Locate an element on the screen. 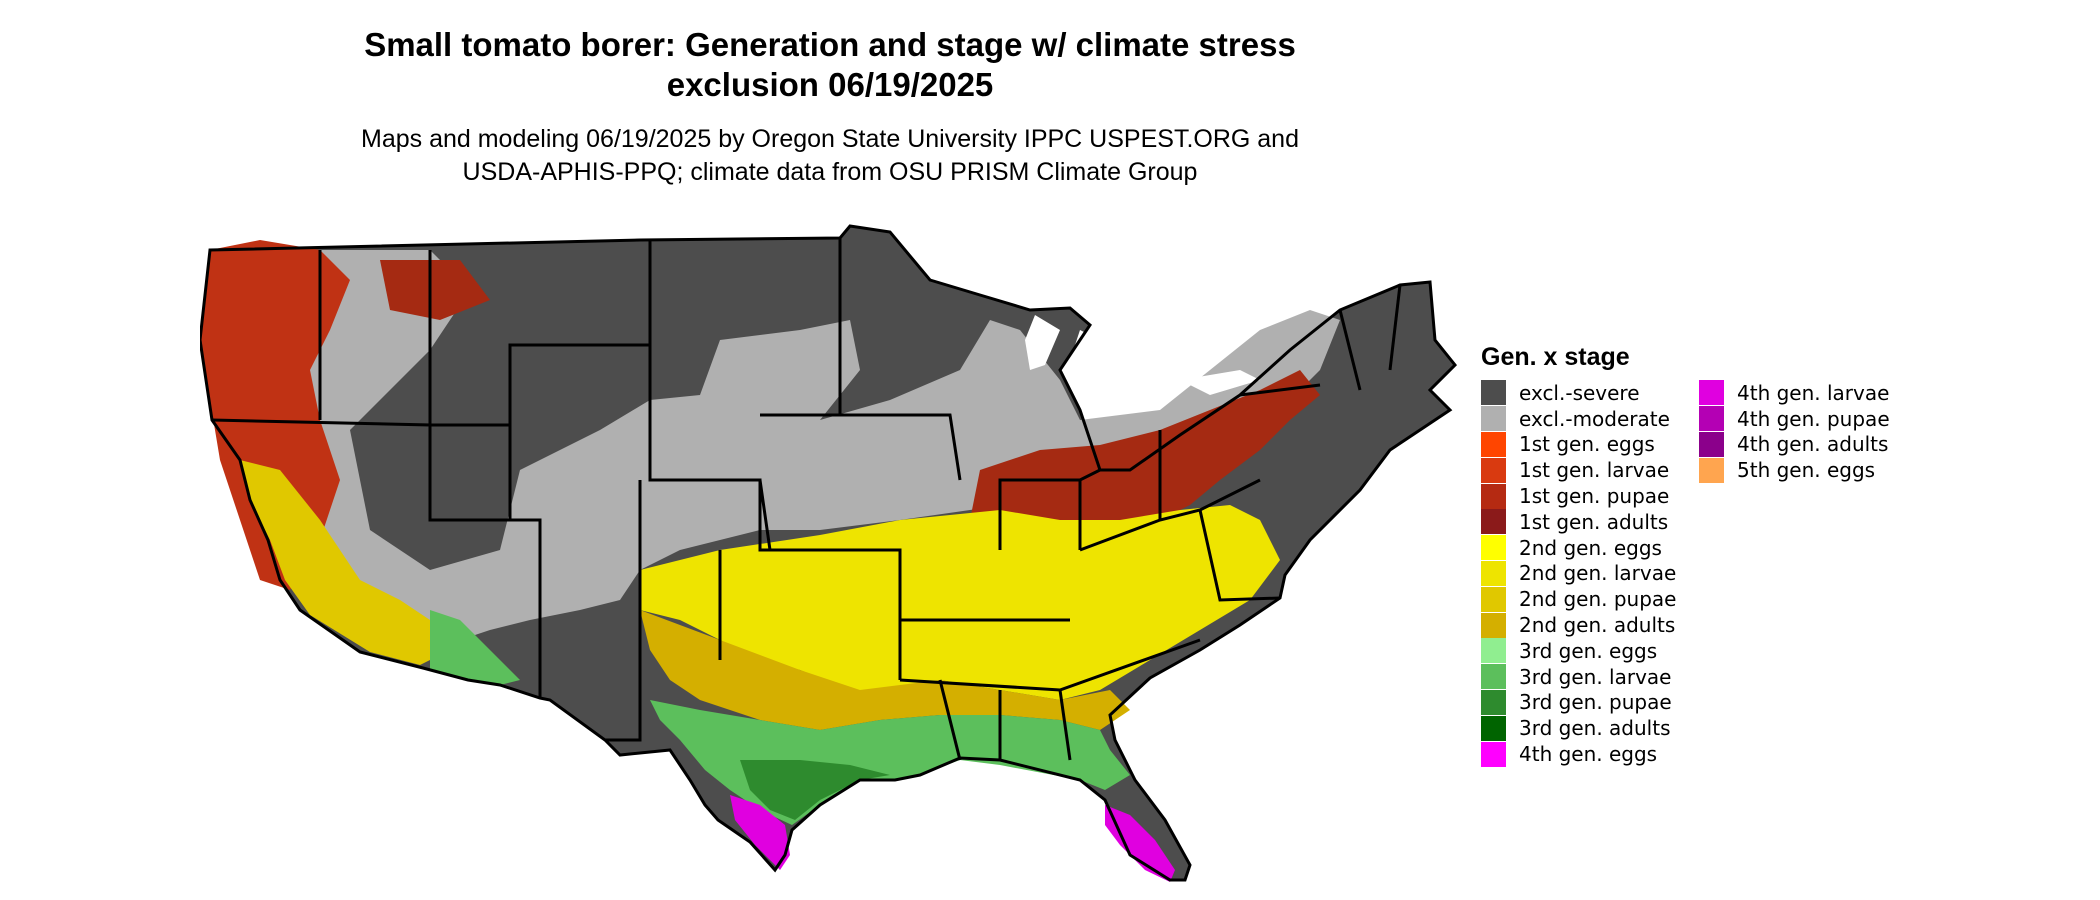 Image resolution: width=2100 pixels, height=900 pixels. legend-item: 3rd gen. adults is located at coordinates (1578, 728).